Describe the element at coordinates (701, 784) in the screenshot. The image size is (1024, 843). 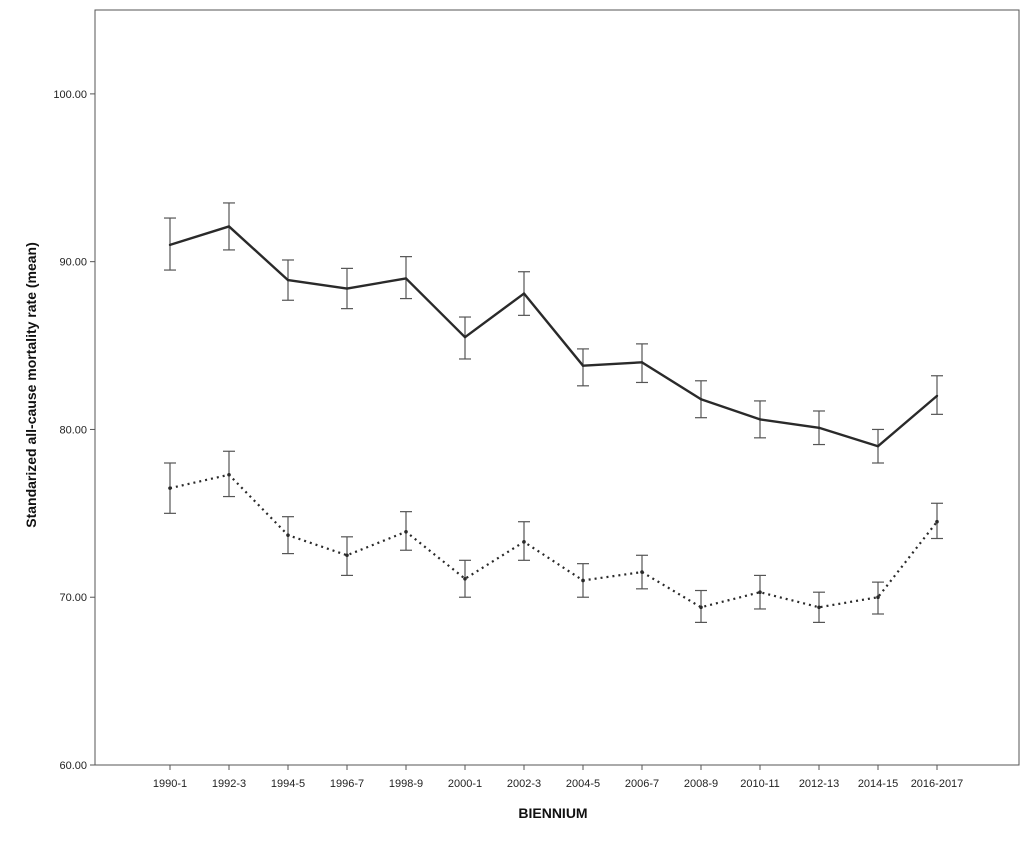
I see `x-tick-label: 2008-9` at that location.